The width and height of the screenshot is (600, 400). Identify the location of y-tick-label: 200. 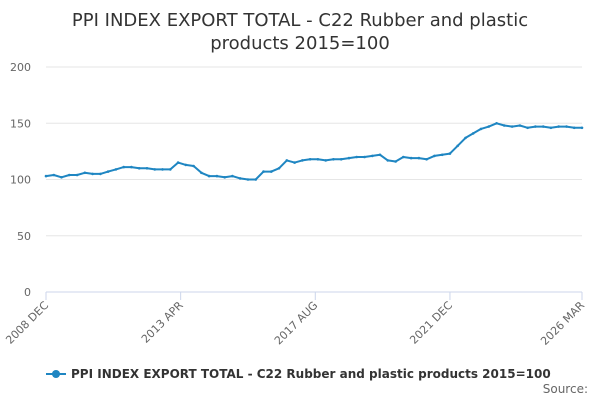
(20, 67).